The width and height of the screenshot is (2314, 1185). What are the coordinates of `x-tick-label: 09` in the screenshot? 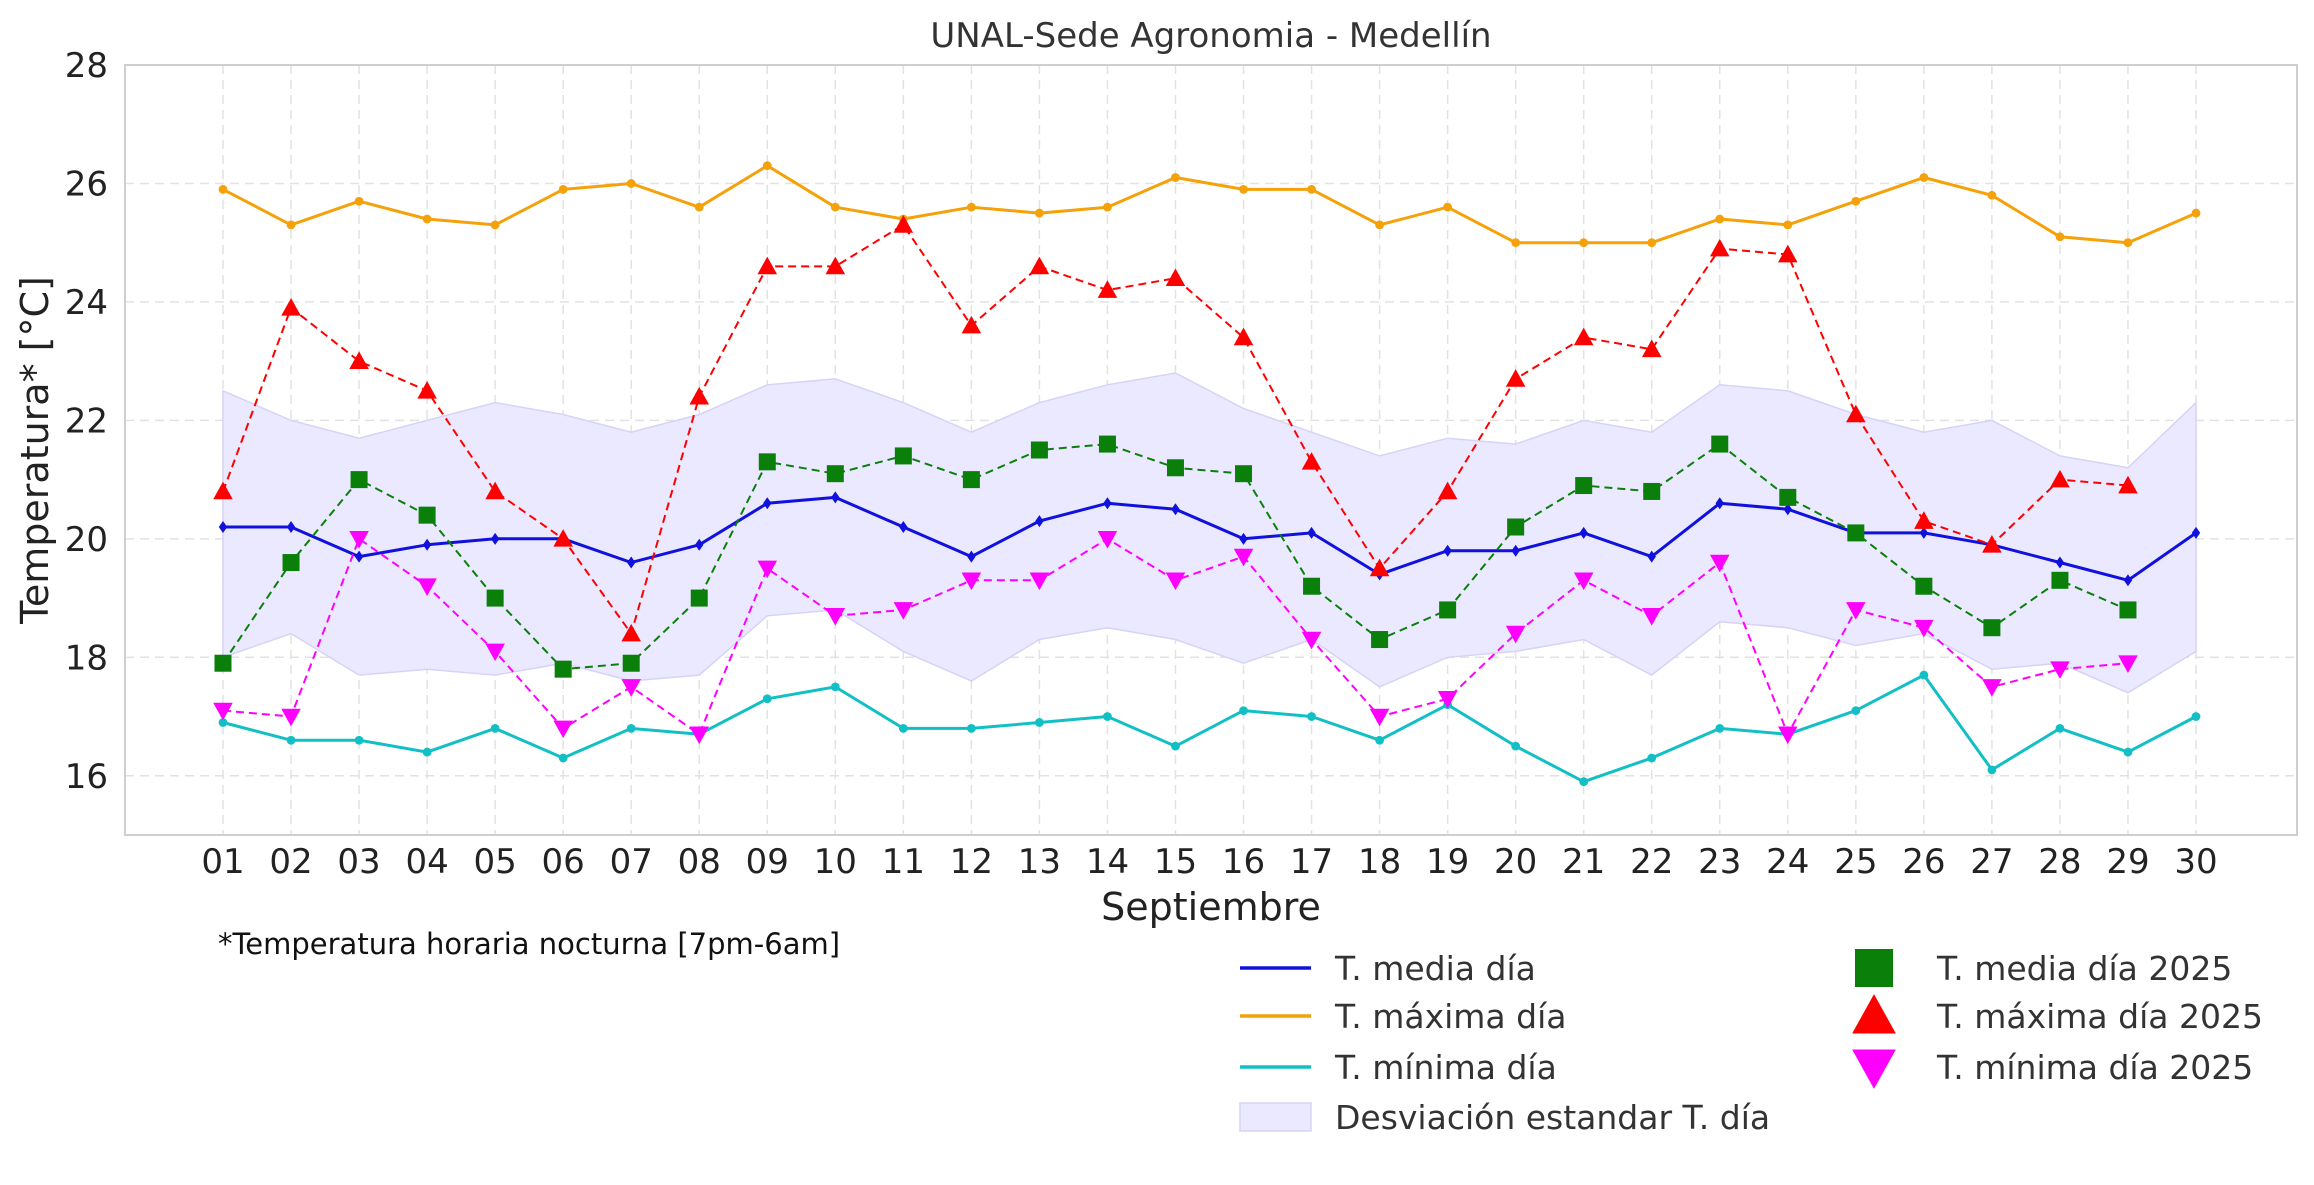 It's located at (767, 862).